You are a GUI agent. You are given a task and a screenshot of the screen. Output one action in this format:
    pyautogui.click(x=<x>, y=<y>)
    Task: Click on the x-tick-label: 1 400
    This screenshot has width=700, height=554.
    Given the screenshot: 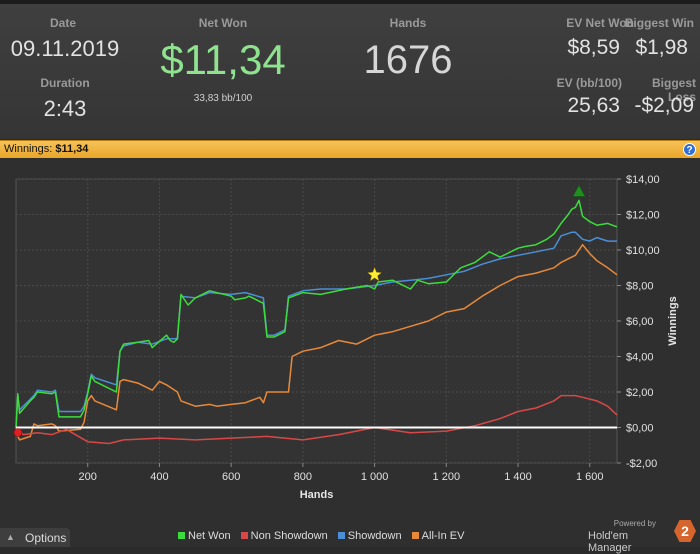 What is the action you would take?
    pyautogui.click(x=518, y=477)
    